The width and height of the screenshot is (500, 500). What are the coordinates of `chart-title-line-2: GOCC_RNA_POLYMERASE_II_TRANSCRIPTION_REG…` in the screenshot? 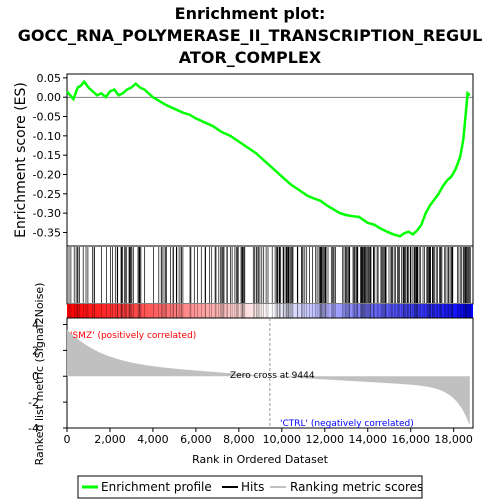 It's located at (250, 35).